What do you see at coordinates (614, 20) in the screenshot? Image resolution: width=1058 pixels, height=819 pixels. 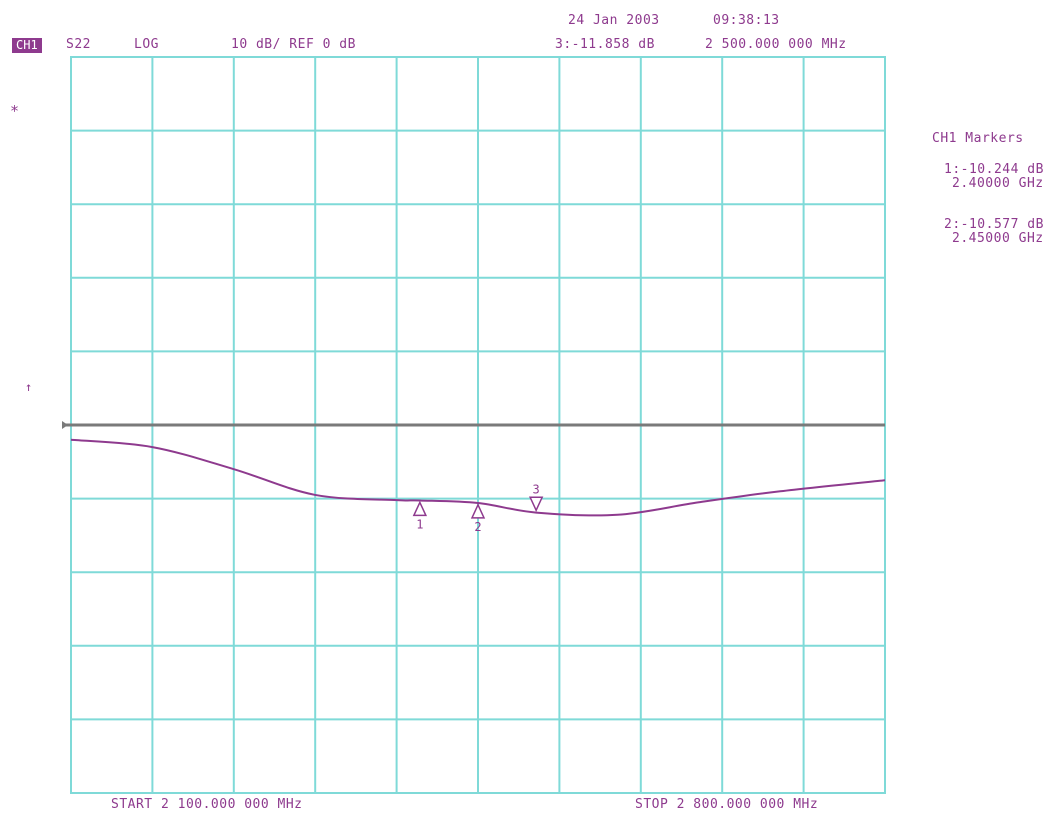 I see `date-label: 24 Jan 2003` at bounding box center [614, 20].